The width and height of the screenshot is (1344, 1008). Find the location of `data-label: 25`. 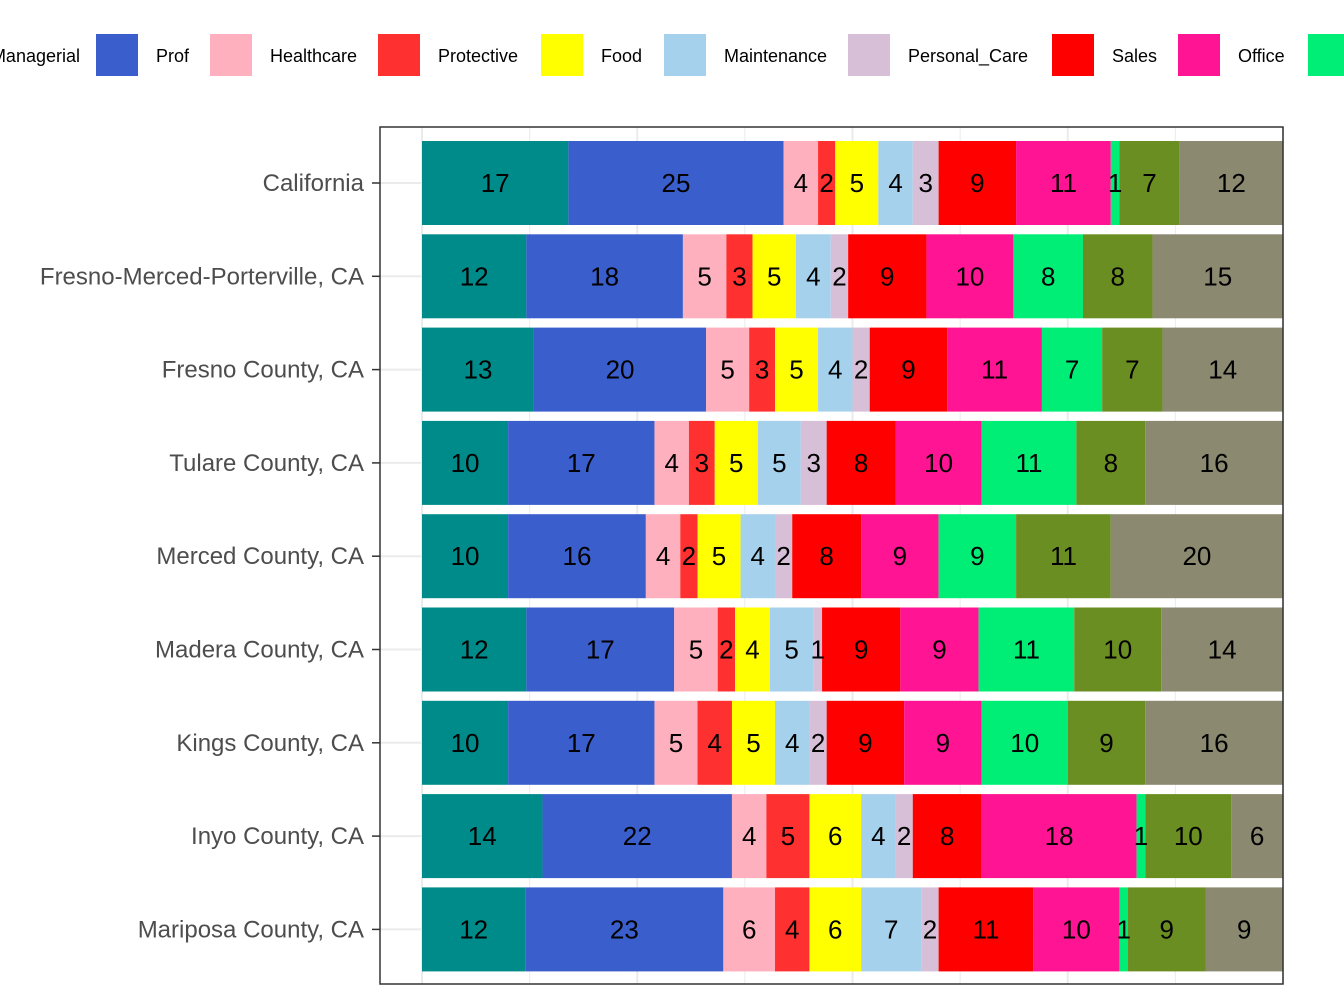

data-label: 25 is located at coordinates (676, 183).